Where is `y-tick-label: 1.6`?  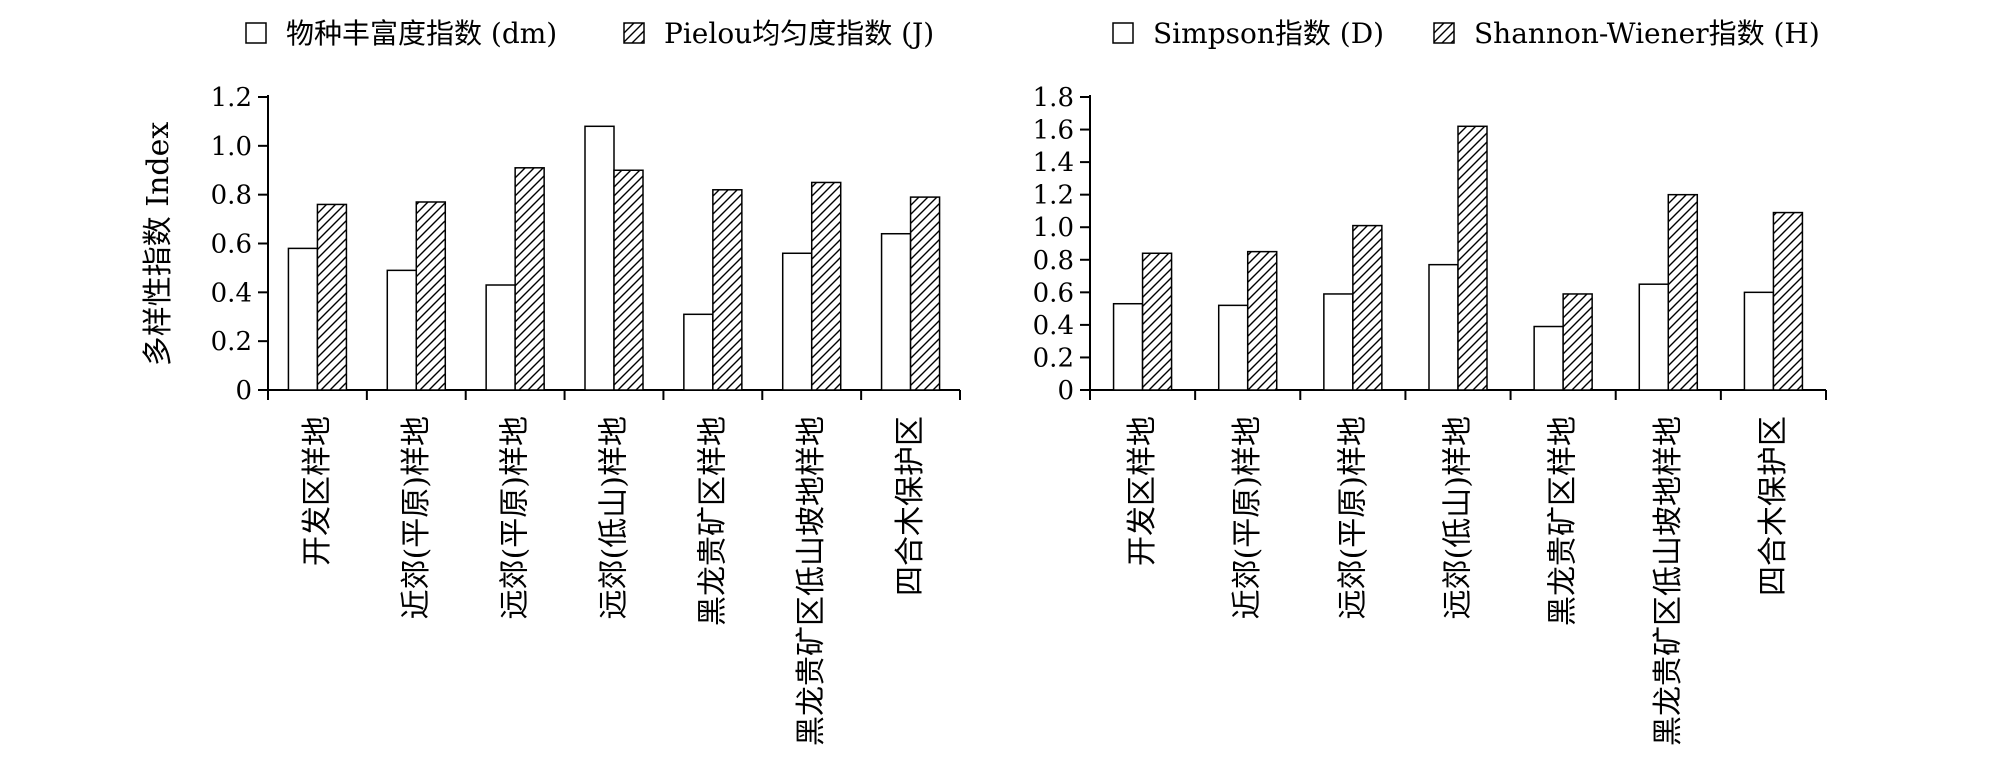
y-tick-label: 1.6 is located at coordinates (1053, 131).